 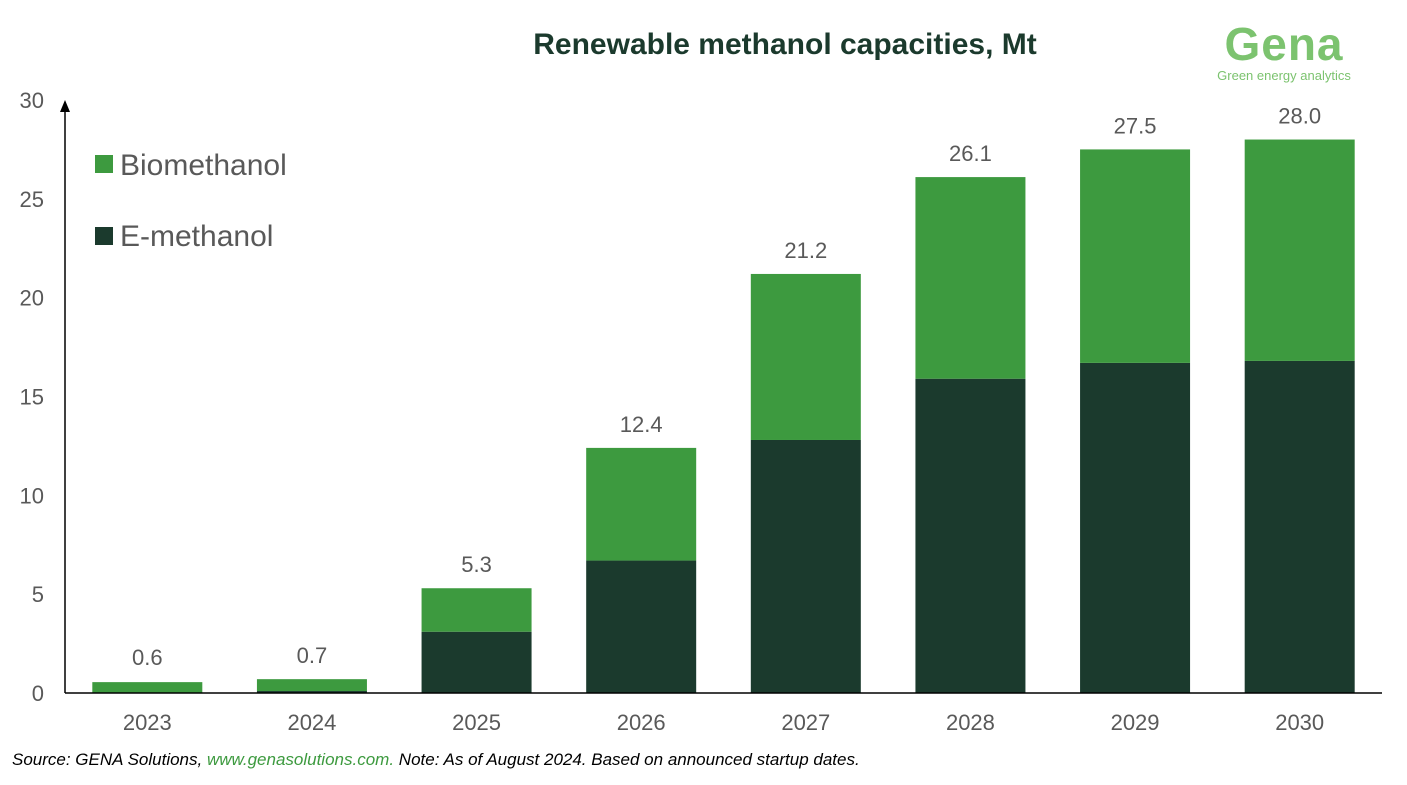 What do you see at coordinates (1283, 44) in the screenshot?
I see `logo-wordmark: Gena` at bounding box center [1283, 44].